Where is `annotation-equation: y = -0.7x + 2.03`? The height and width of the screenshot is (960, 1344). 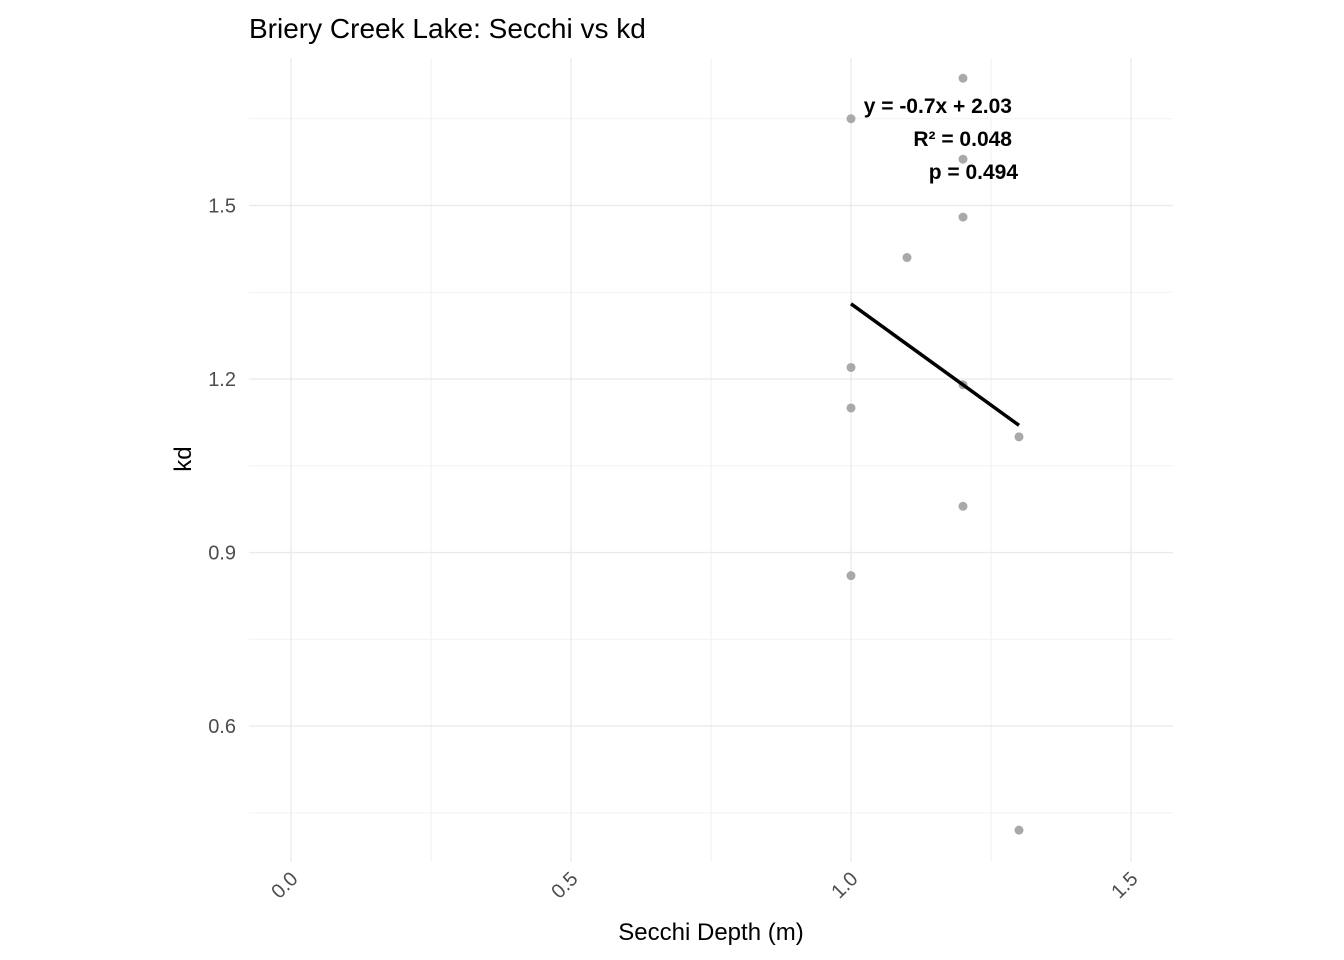 annotation-equation: y = -0.7x + 2.03 is located at coordinates (938, 106).